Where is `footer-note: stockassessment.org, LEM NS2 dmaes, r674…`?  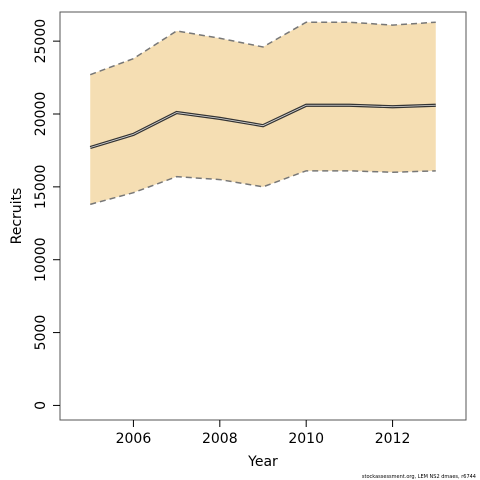 footer-note: stockassessment.org, LEM NS2 dmaes, r674… is located at coordinates (419, 477).